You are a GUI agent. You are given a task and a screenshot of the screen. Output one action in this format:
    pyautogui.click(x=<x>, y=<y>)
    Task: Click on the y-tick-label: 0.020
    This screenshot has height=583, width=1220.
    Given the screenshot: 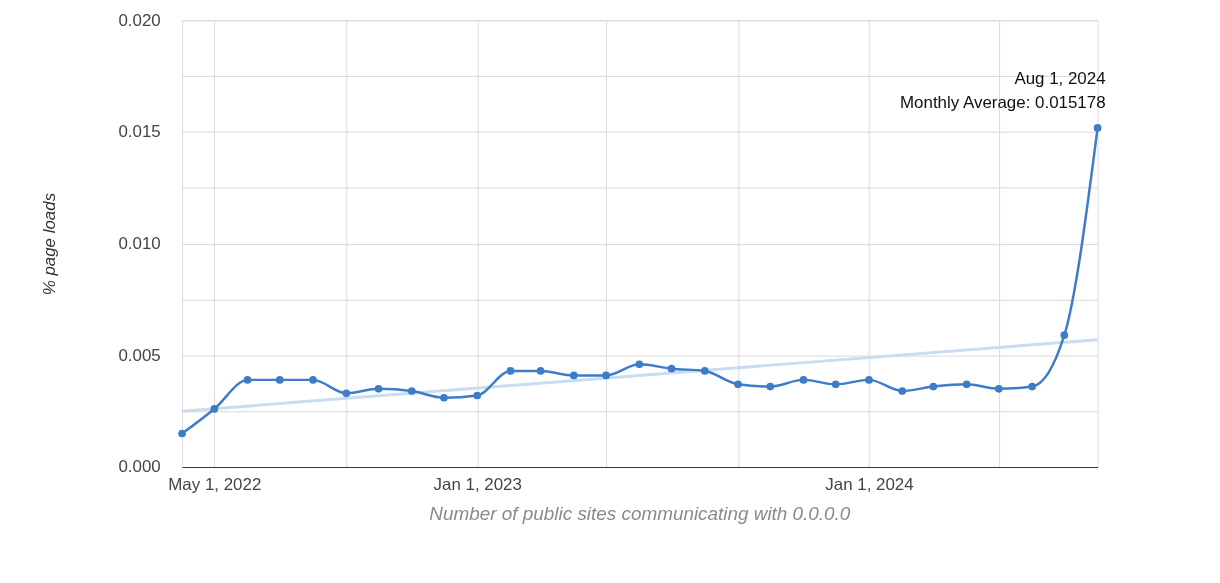 What is the action you would take?
    pyautogui.click(x=139, y=20)
    